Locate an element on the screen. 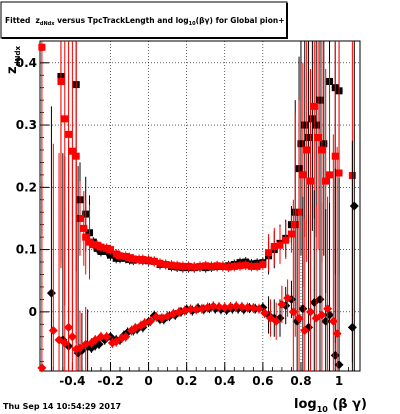 The image size is (400, 414). y-tick-label: 0 is located at coordinates (33, 312).